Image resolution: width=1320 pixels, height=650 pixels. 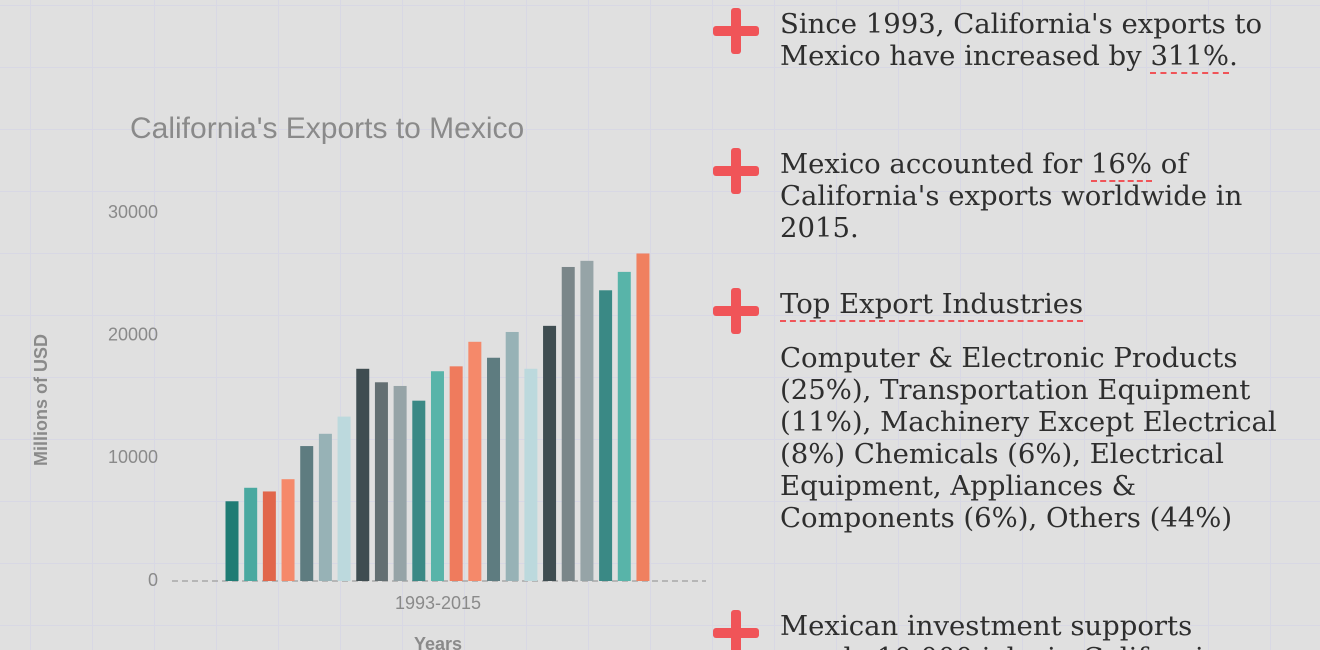 What do you see at coordinates (932, 305) in the screenshot?
I see `highlight: Top Export Industries` at bounding box center [932, 305].